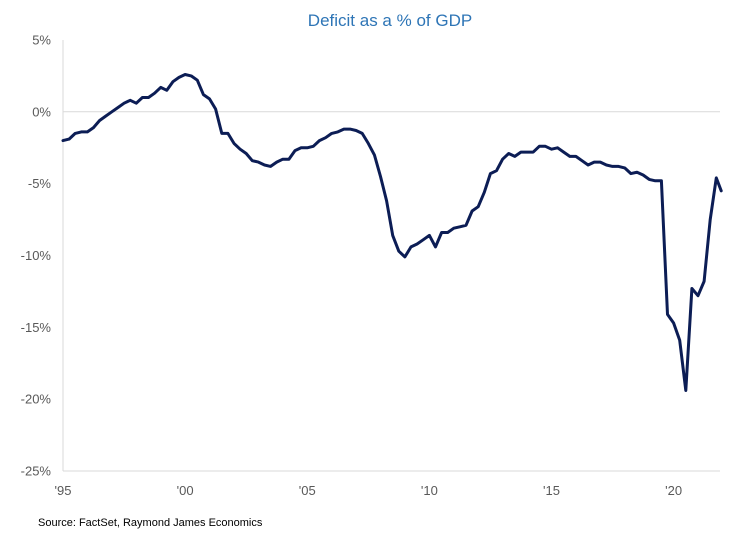 This screenshot has height=538, width=750. I want to click on y-tick-label: 0%, so click(41, 111).